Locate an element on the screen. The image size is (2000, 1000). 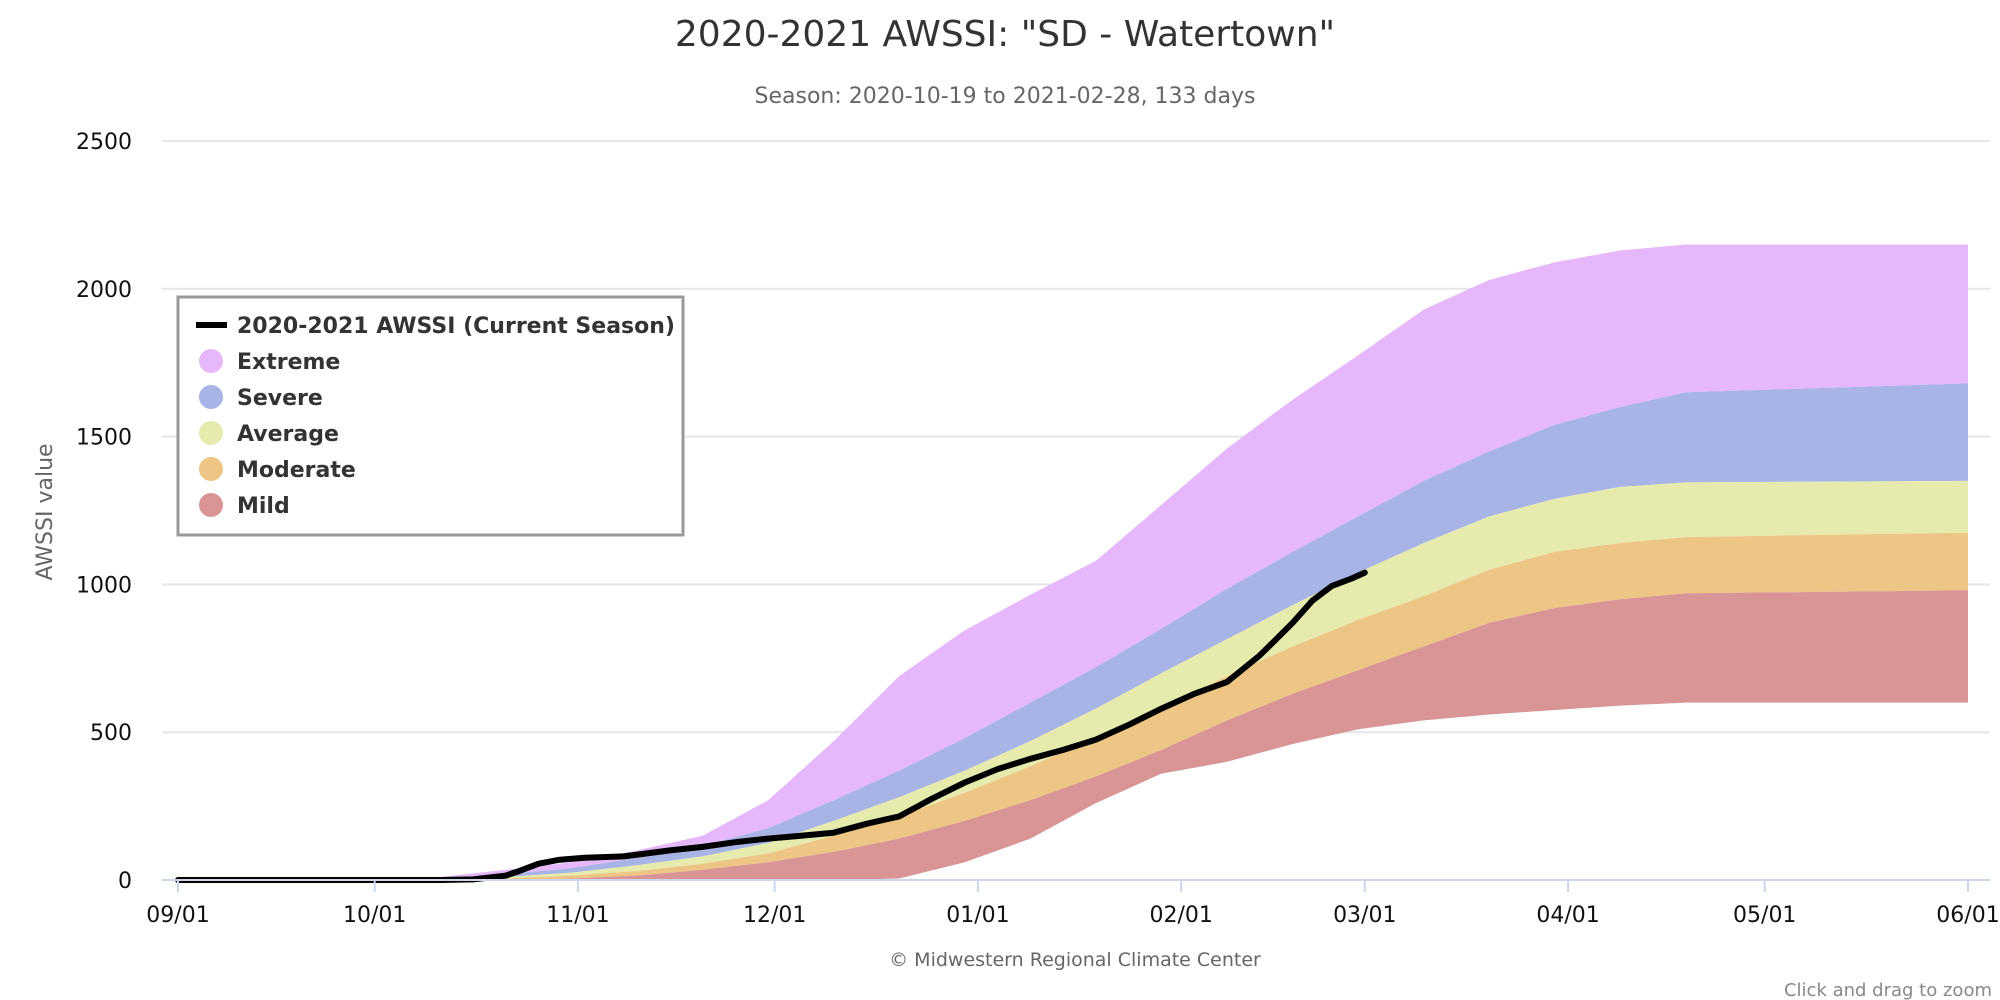
legend-item-extreme: Extreme is located at coordinates (288, 362).